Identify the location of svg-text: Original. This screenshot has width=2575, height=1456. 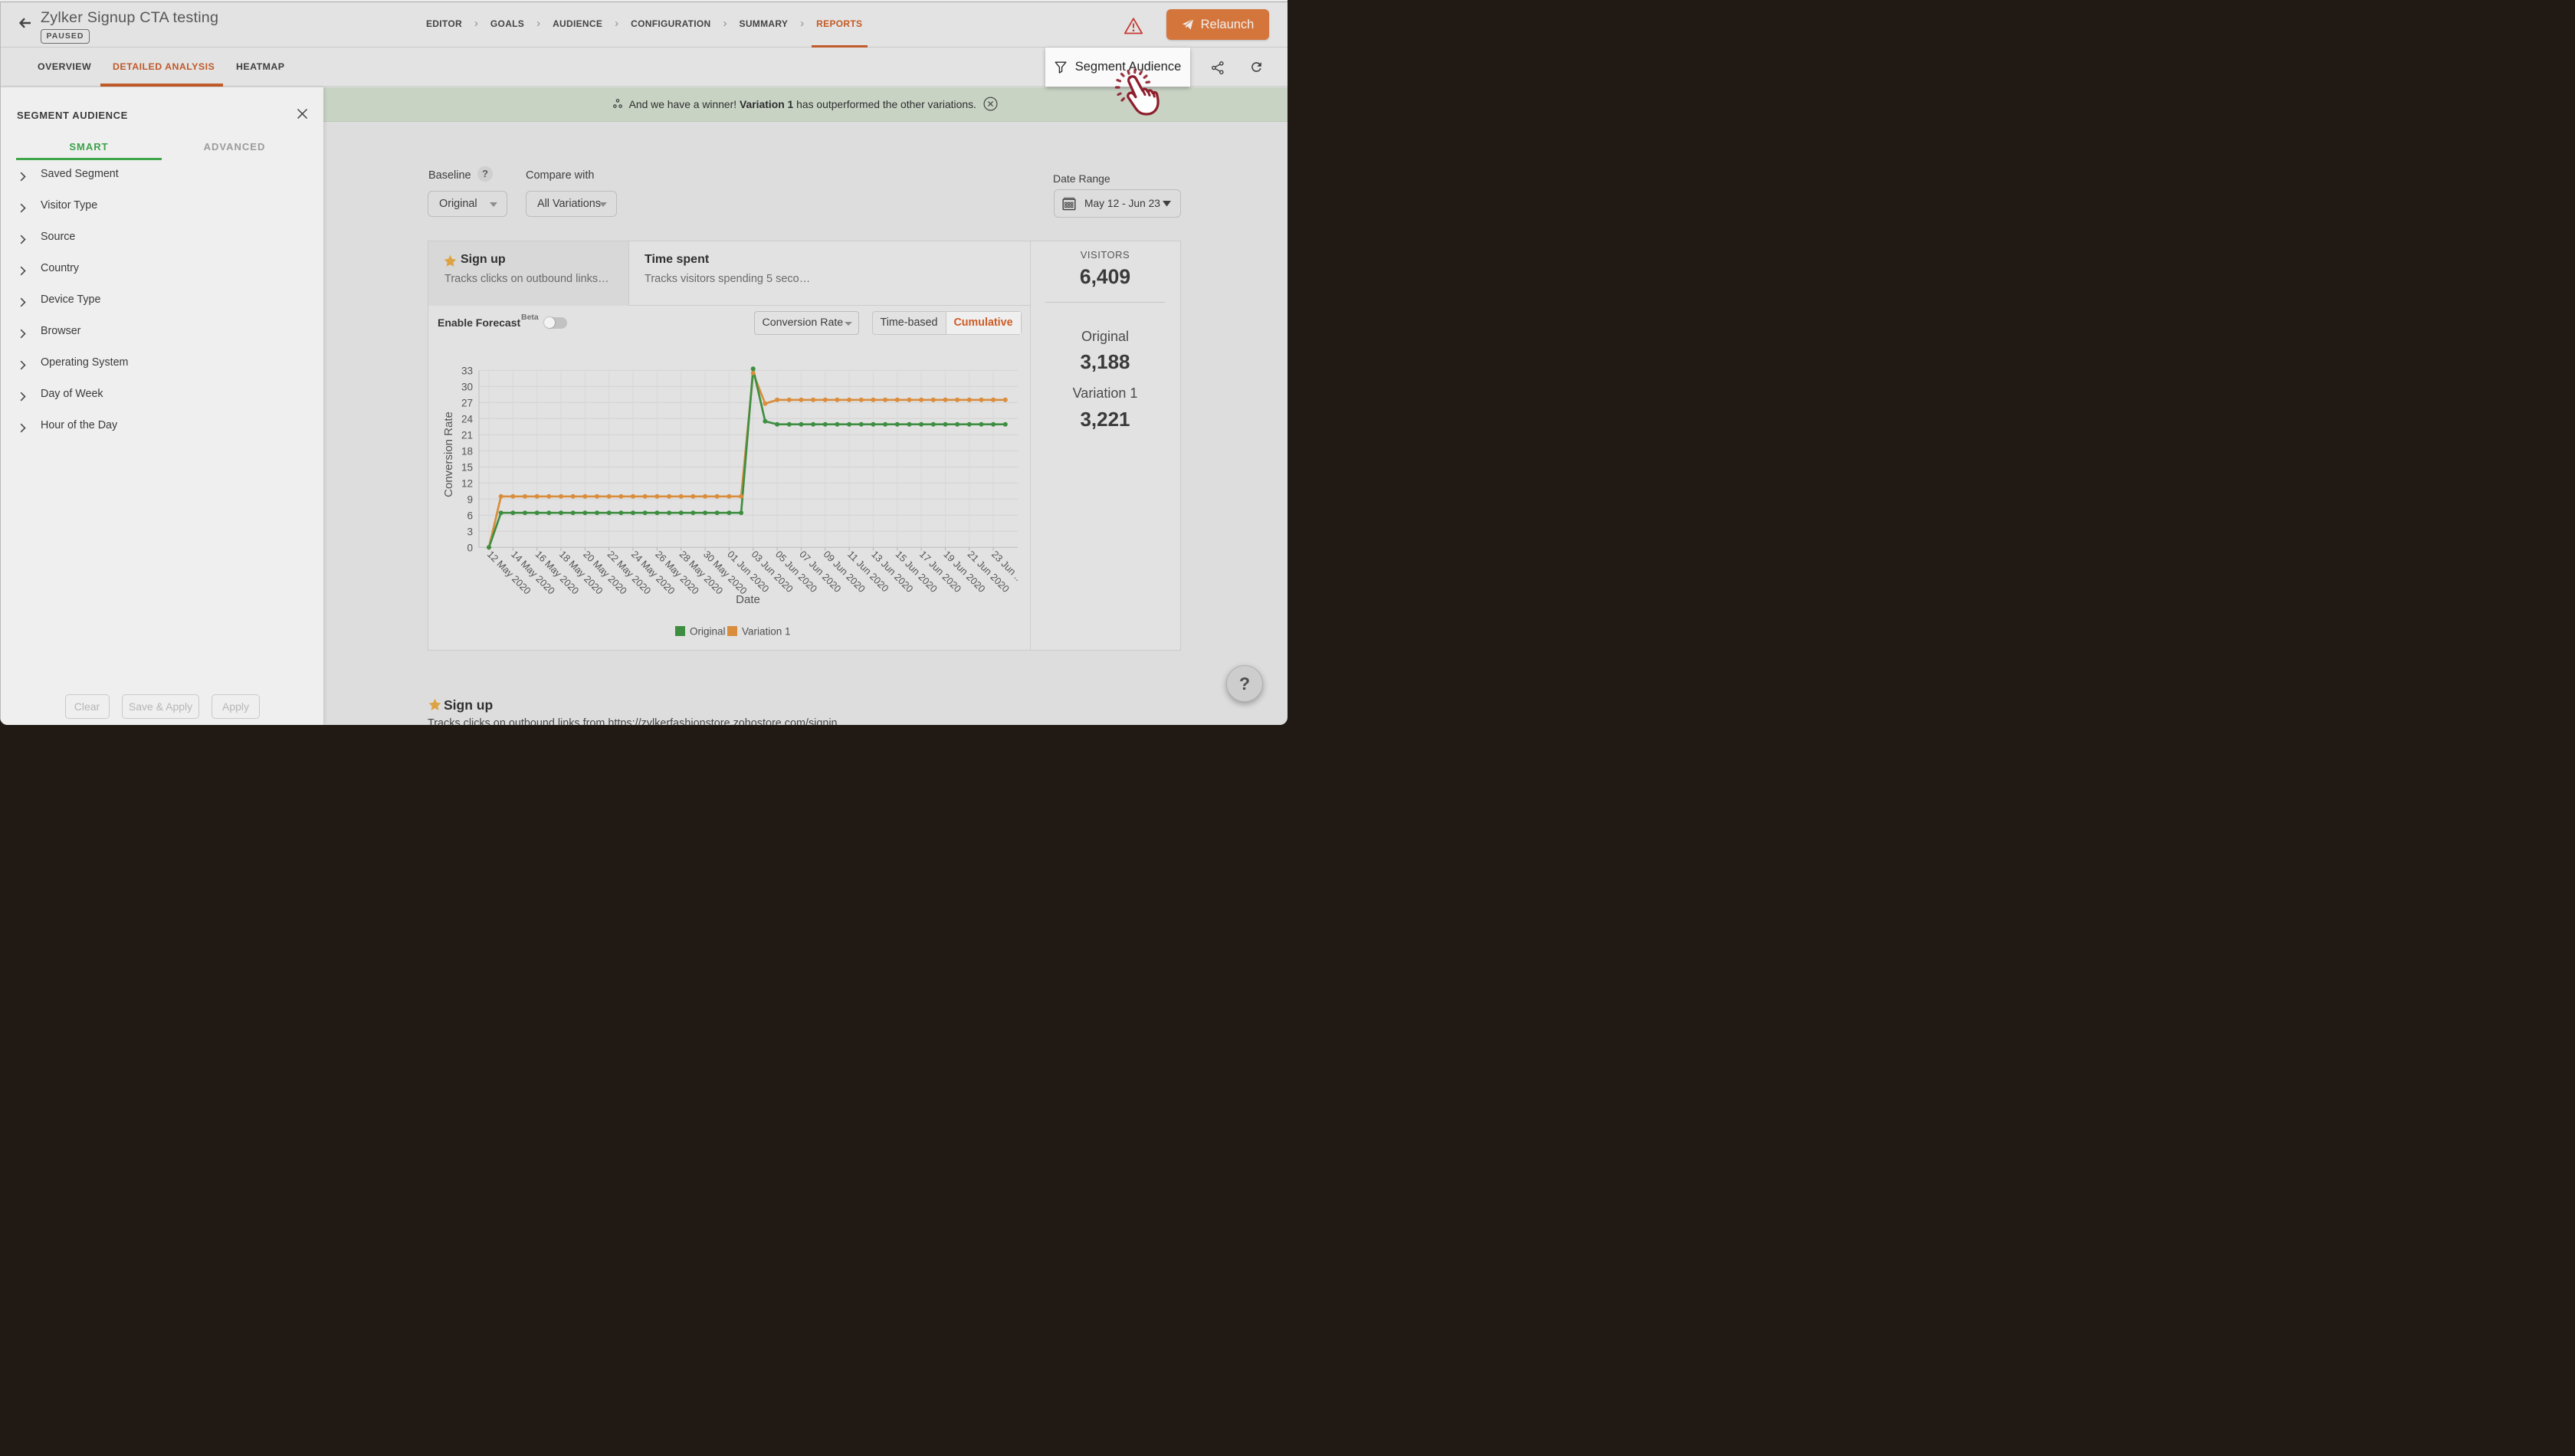
(708, 631).